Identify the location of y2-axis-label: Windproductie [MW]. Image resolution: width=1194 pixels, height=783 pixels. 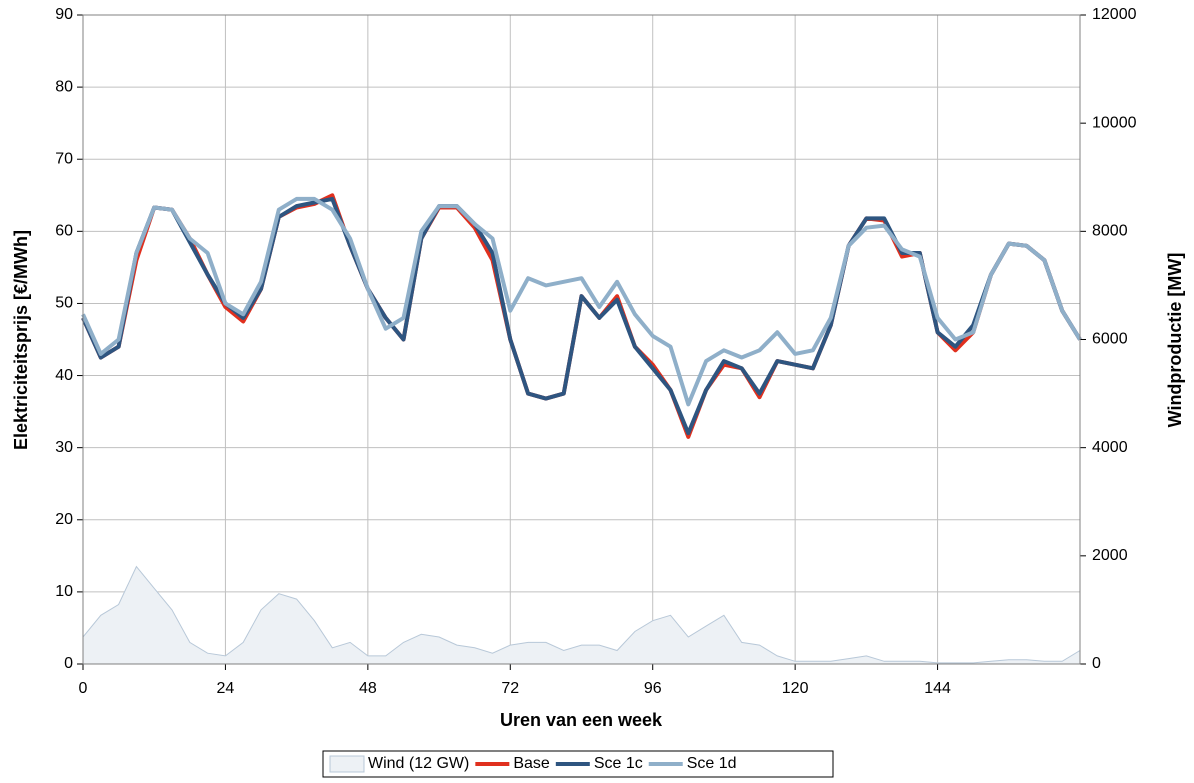
(1175, 340).